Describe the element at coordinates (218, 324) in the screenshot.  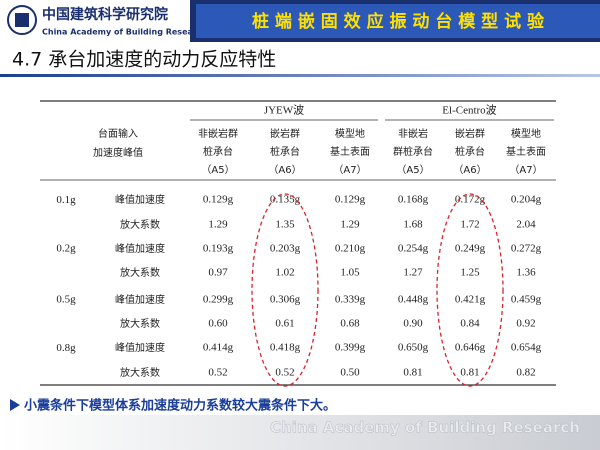
I see `table-cell: 0.60` at that location.